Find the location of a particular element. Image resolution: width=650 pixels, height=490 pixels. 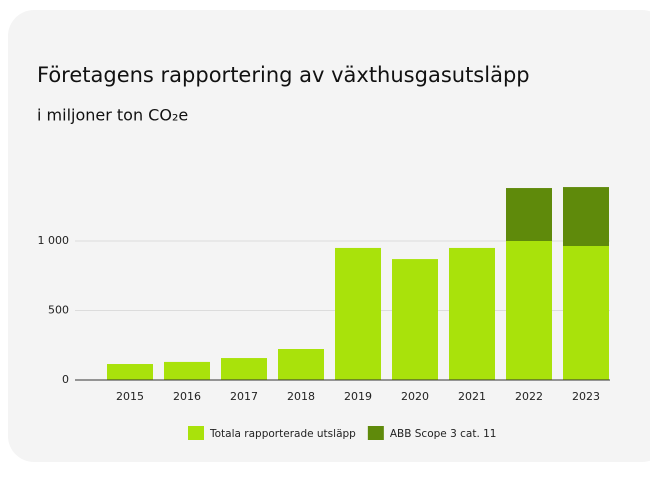

chart-subtitle: i miljoner ton CO₂e is located at coordinates (112, 115).